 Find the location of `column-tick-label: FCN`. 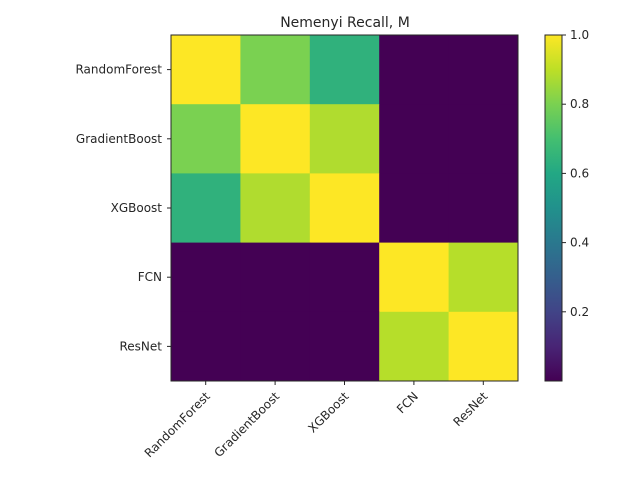

column-tick-label: FCN is located at coordinates (407, 402).